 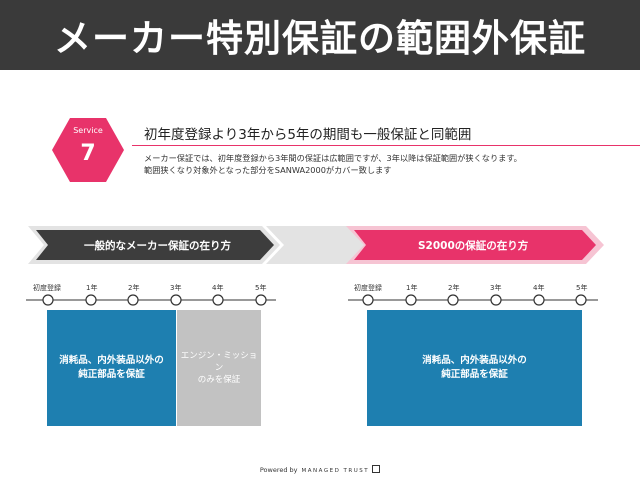 What do you see at coordinates (268, 170) in the screenshot?
I see `service-description-line: 範囲狭くなり対象外となった部分をSANWA2000がカバー致します` at bounding box center [268, 170].